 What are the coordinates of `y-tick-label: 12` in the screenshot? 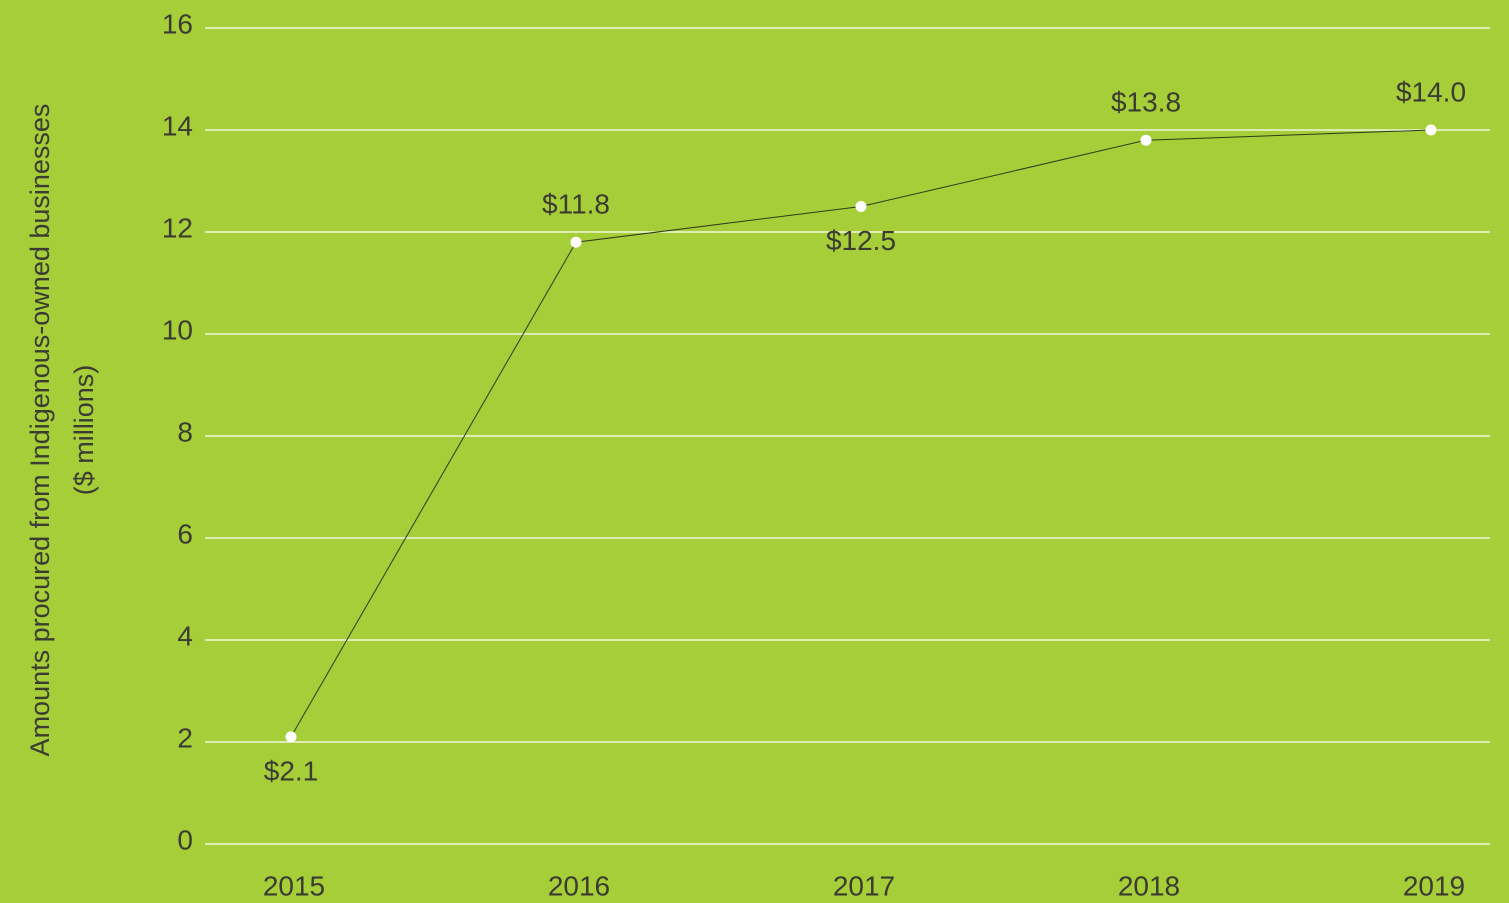 It's located at (177, 227).